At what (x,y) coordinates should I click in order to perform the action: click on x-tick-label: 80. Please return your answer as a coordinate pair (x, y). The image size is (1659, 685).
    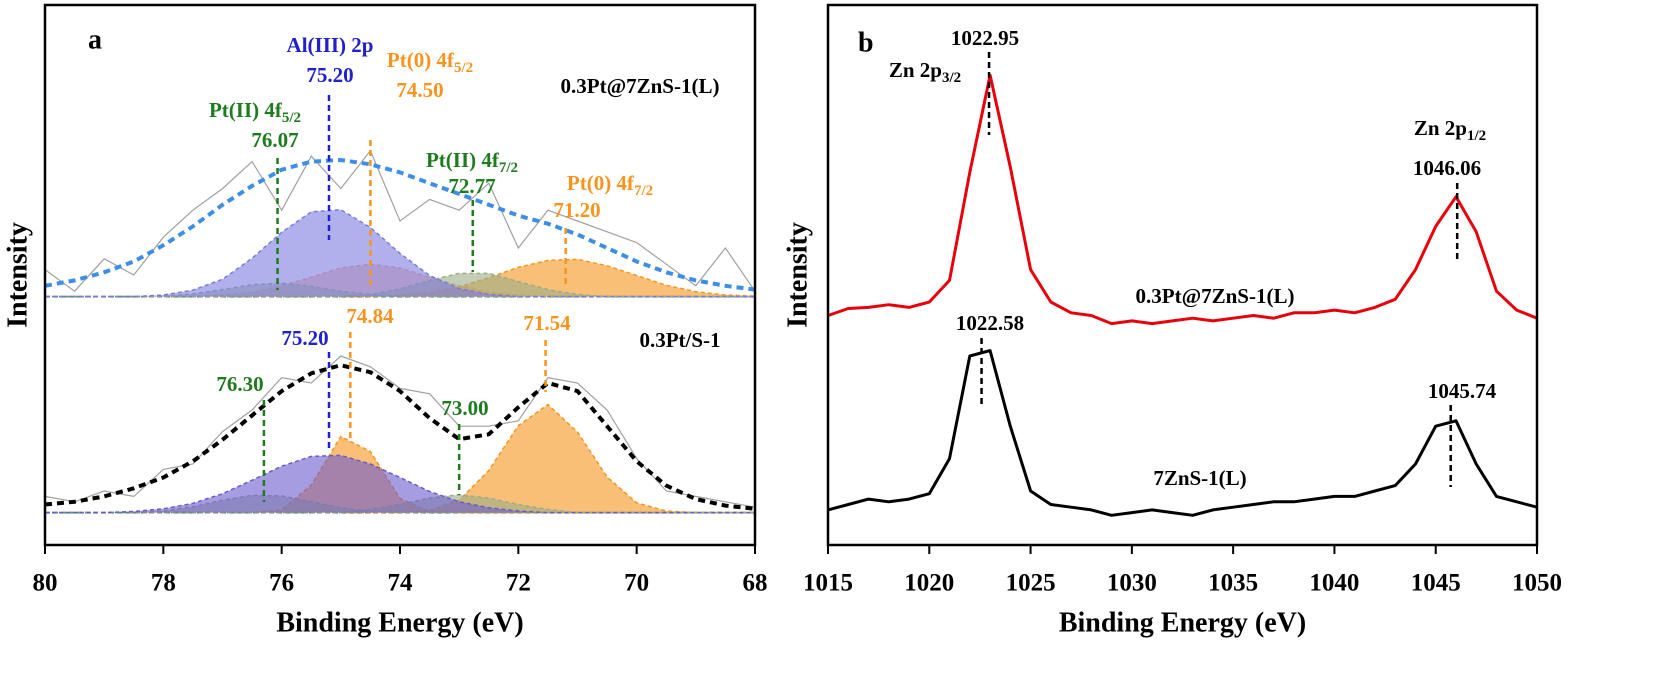
    Looking at the image, I should click on (45, 583).